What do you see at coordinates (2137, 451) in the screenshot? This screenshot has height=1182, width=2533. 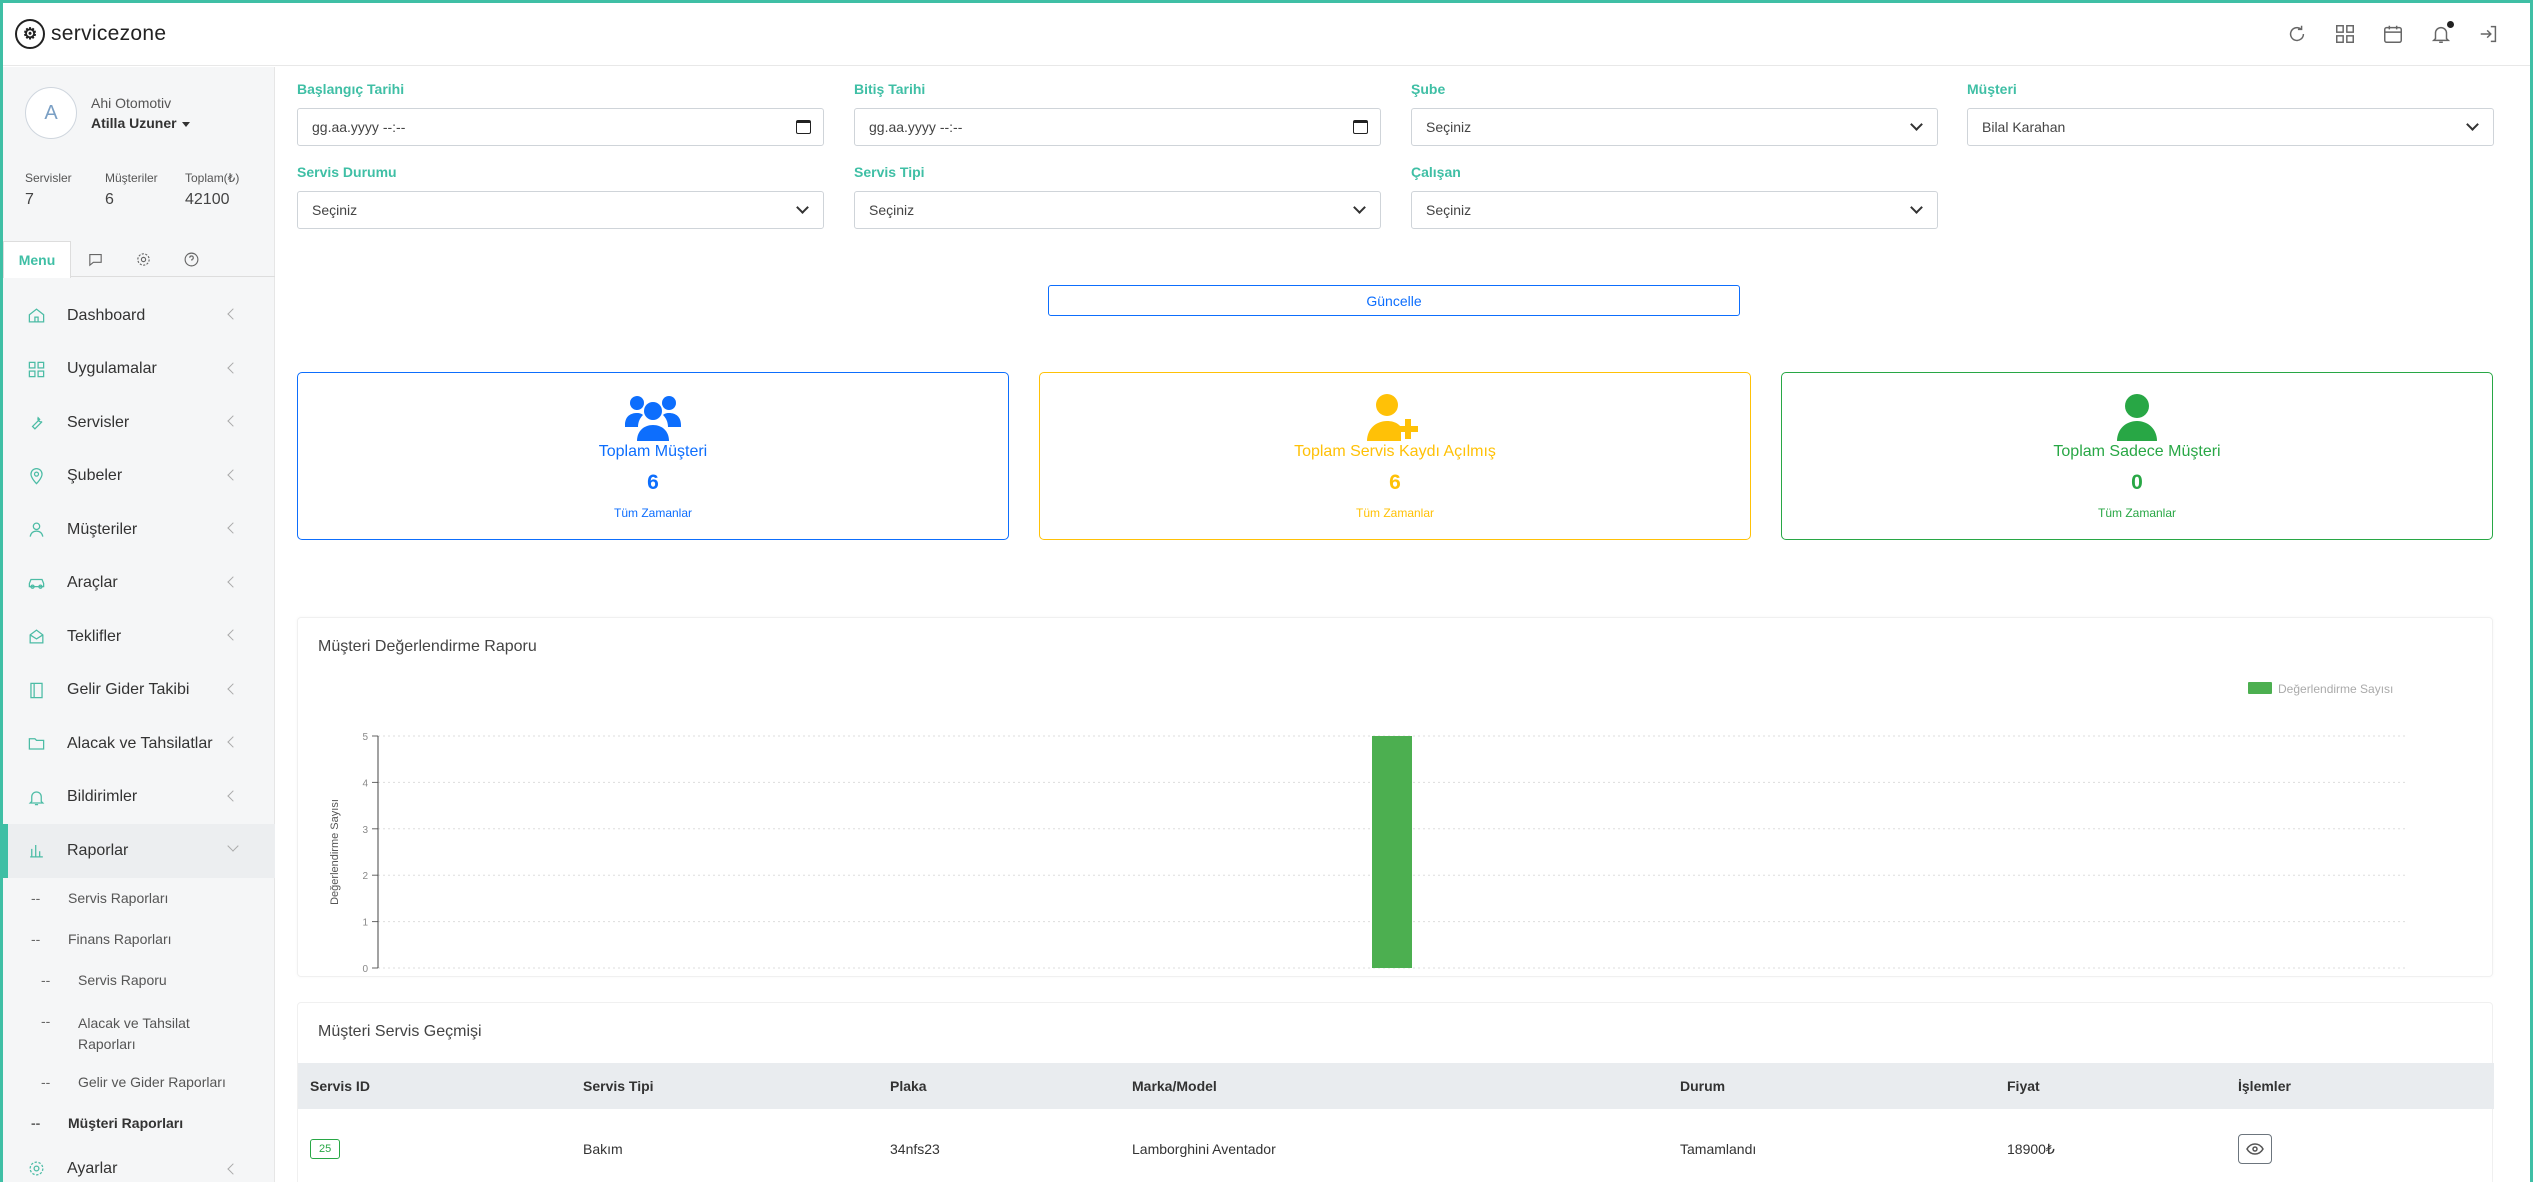 I see `card-title: Toplam Sadece Müşteri` at bounding box center [2137, 451].